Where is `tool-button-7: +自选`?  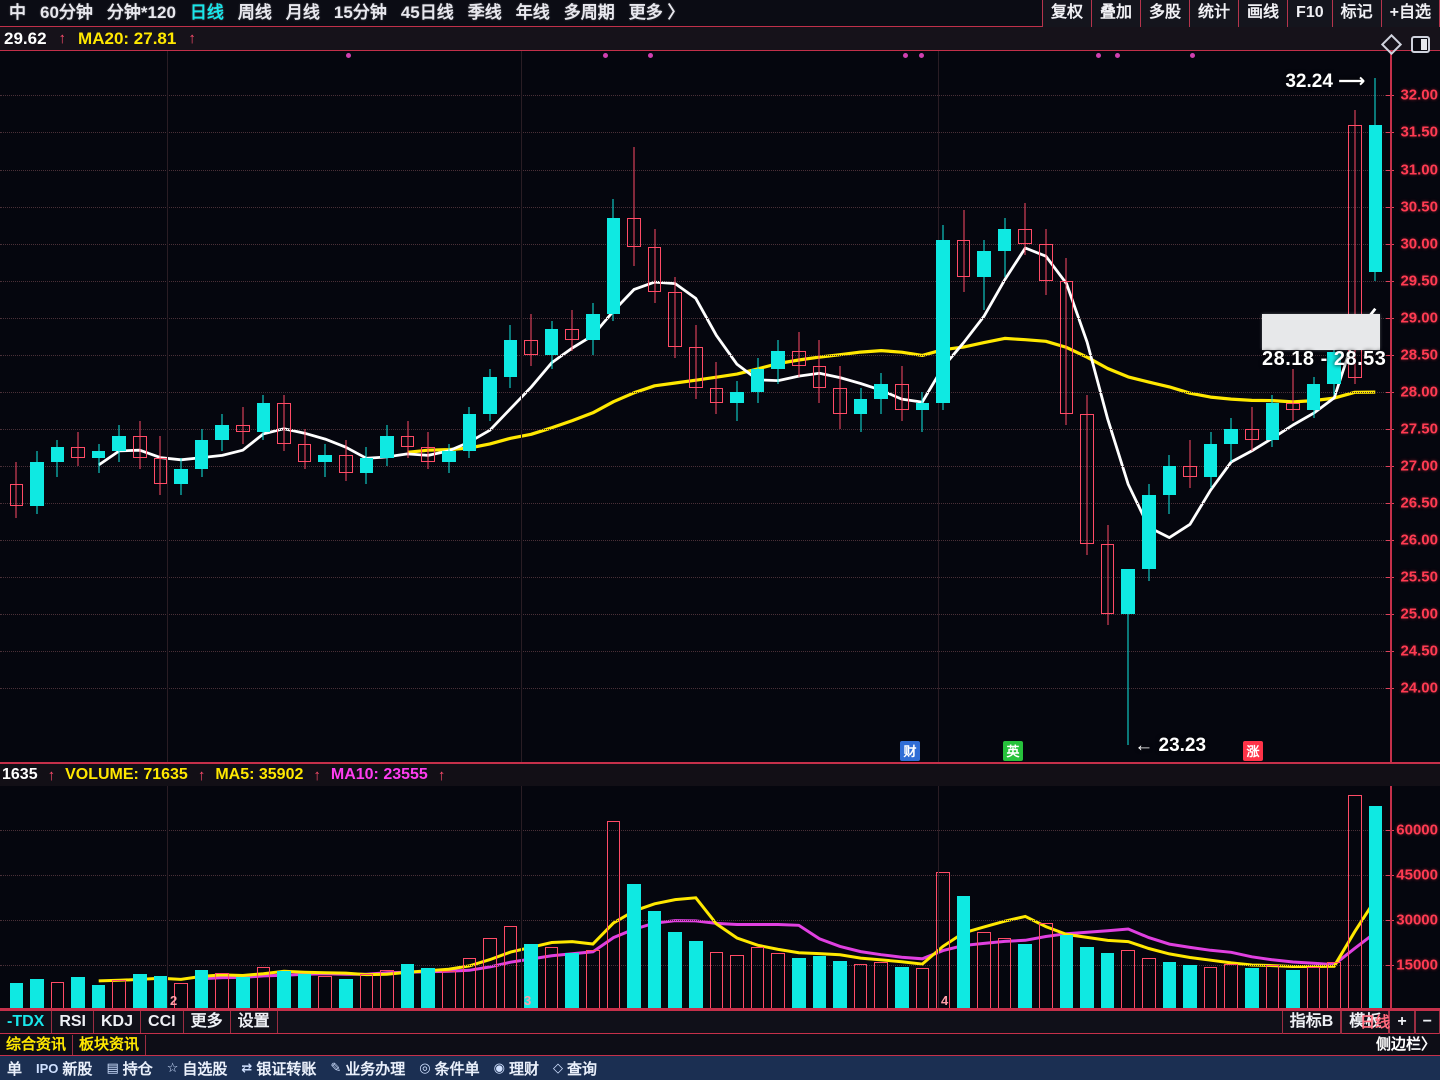
tool-button-7: +自选 is located at coordinates (1410, 13).